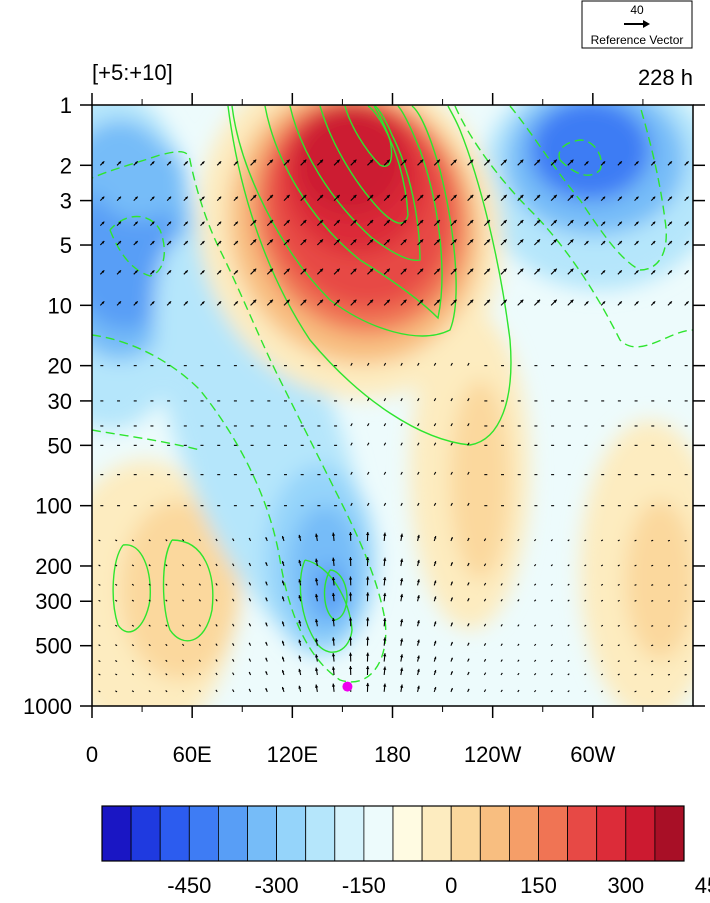 This screenshot has height=903, width=710. I want to click on y-tick-label: 1000, so click(47, 706).